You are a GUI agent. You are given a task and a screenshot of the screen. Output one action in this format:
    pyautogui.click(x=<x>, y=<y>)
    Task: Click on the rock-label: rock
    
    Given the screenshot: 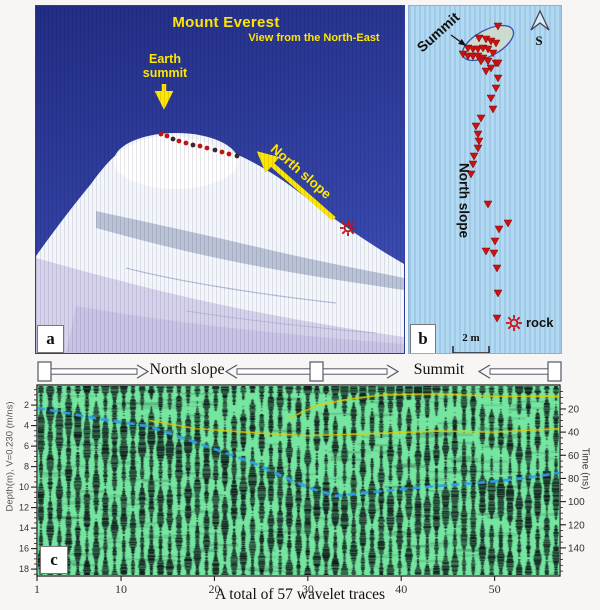 What is the action you would take?
    pyautogui.click(x=540, y=322)
    